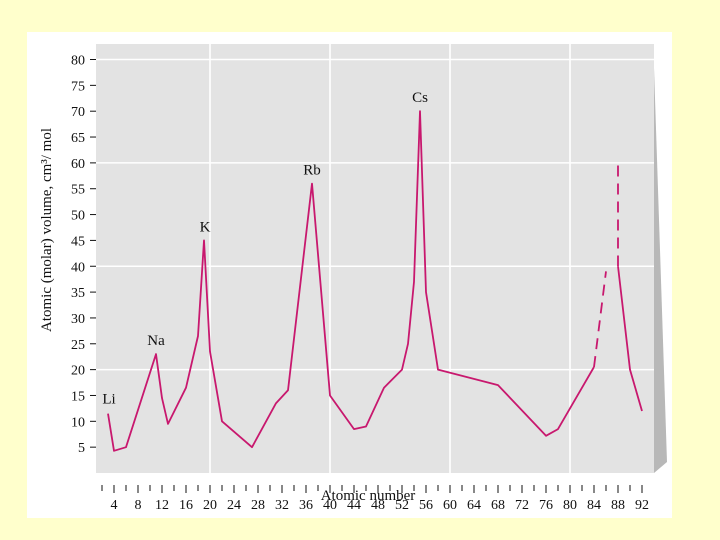  What do you see at coordinates (426, 505) in the screenshot?
I see `x-tick-label: 56` at bounding box center [426, 505].